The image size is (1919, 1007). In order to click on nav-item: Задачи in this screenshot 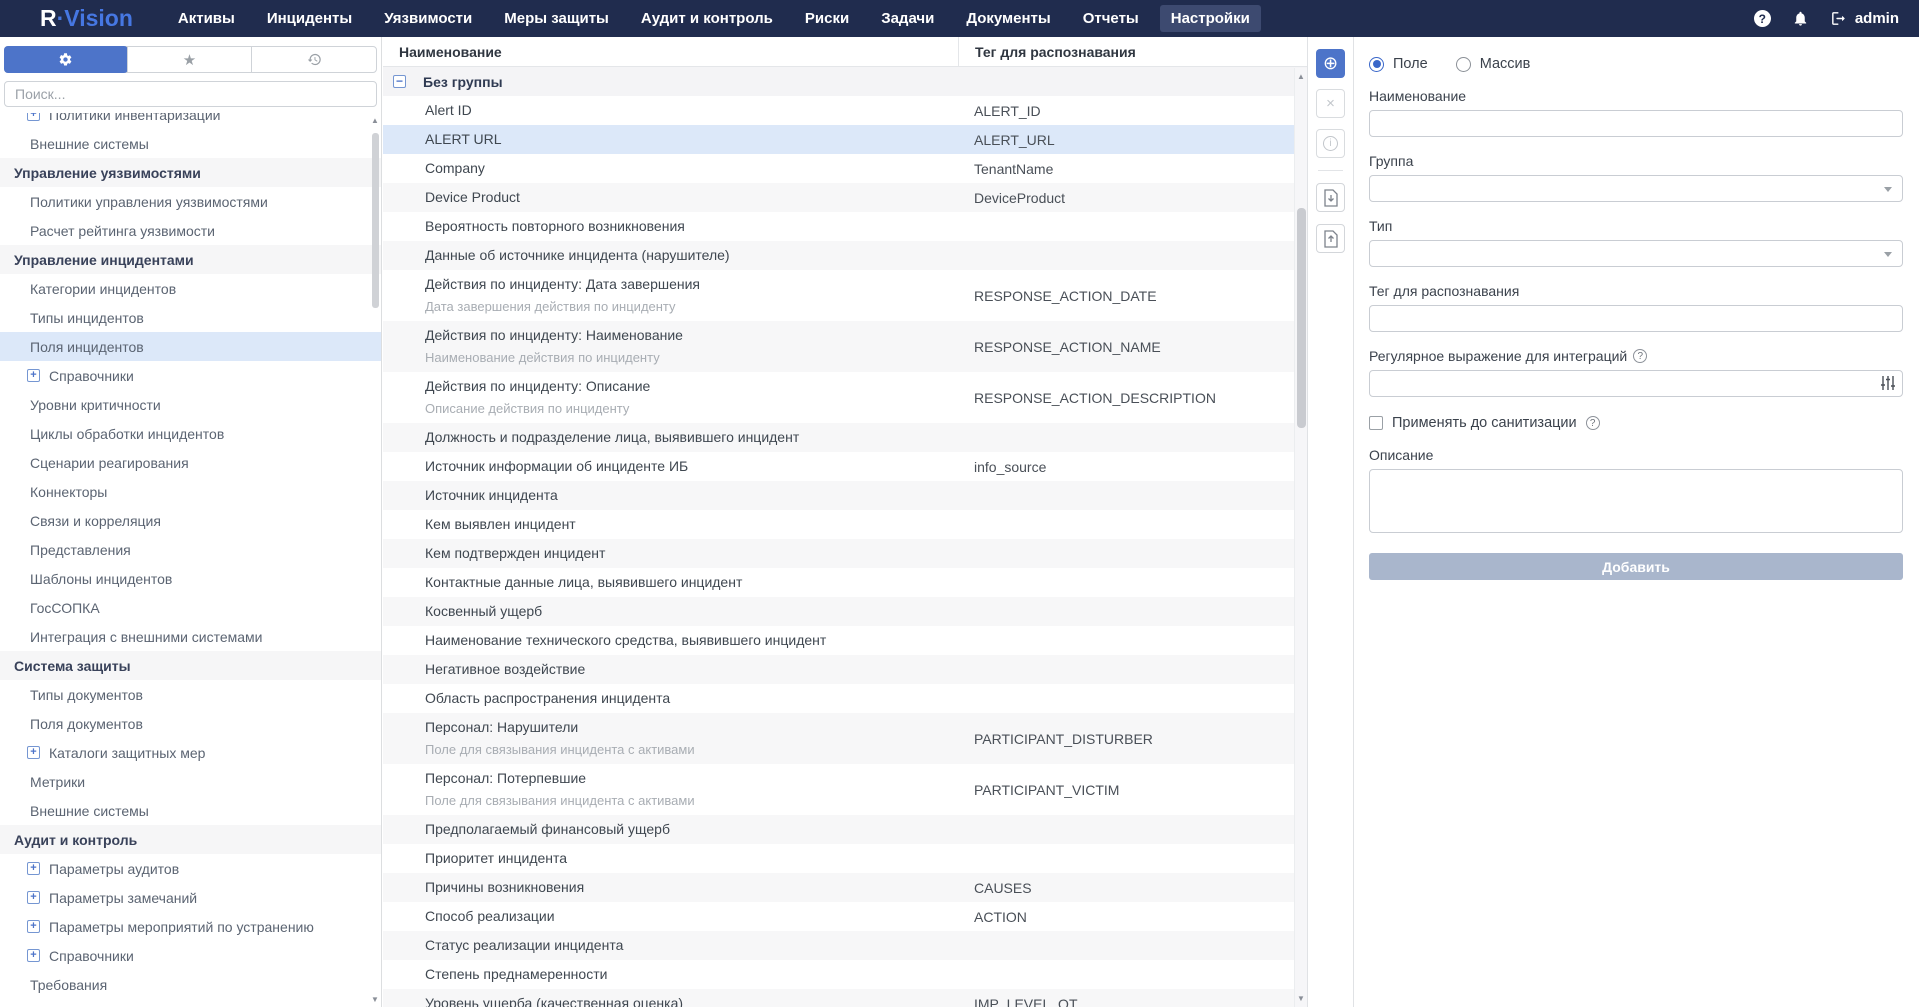, I will do `click(908, 18)`.